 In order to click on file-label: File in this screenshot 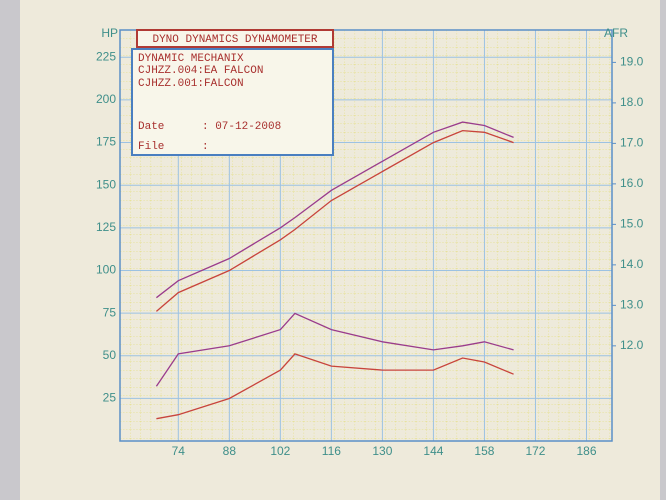, I will do `click(151, 147)`.